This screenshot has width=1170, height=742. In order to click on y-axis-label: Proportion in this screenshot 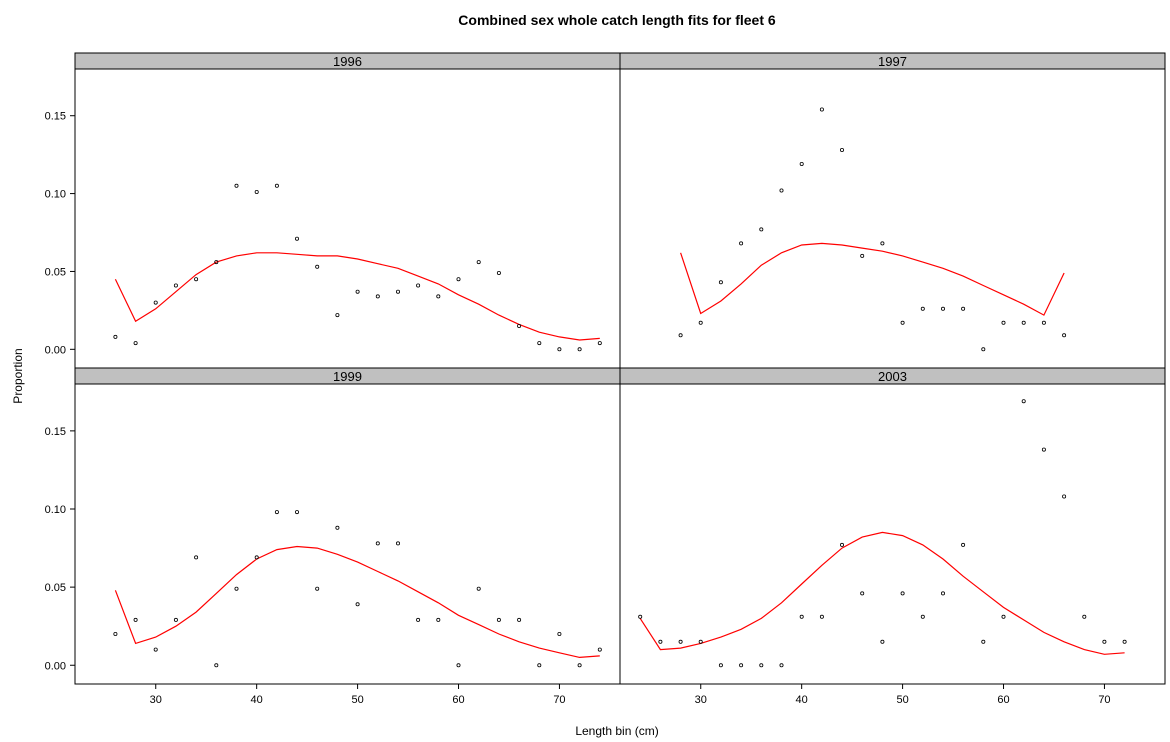, I will do `click(18, 375)`.